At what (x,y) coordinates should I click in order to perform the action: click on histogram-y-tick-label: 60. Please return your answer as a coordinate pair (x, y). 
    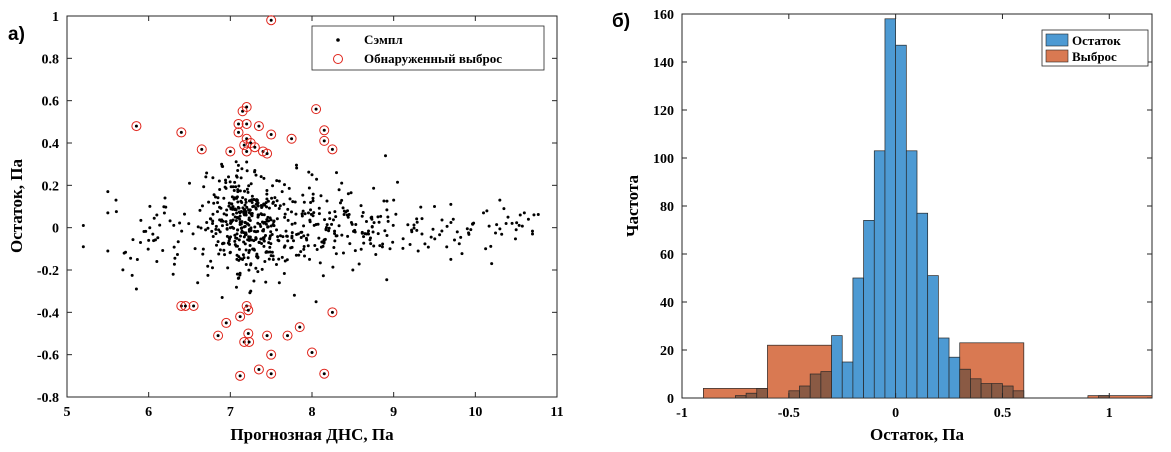
    Looking at the image, I should click on (667, 255).